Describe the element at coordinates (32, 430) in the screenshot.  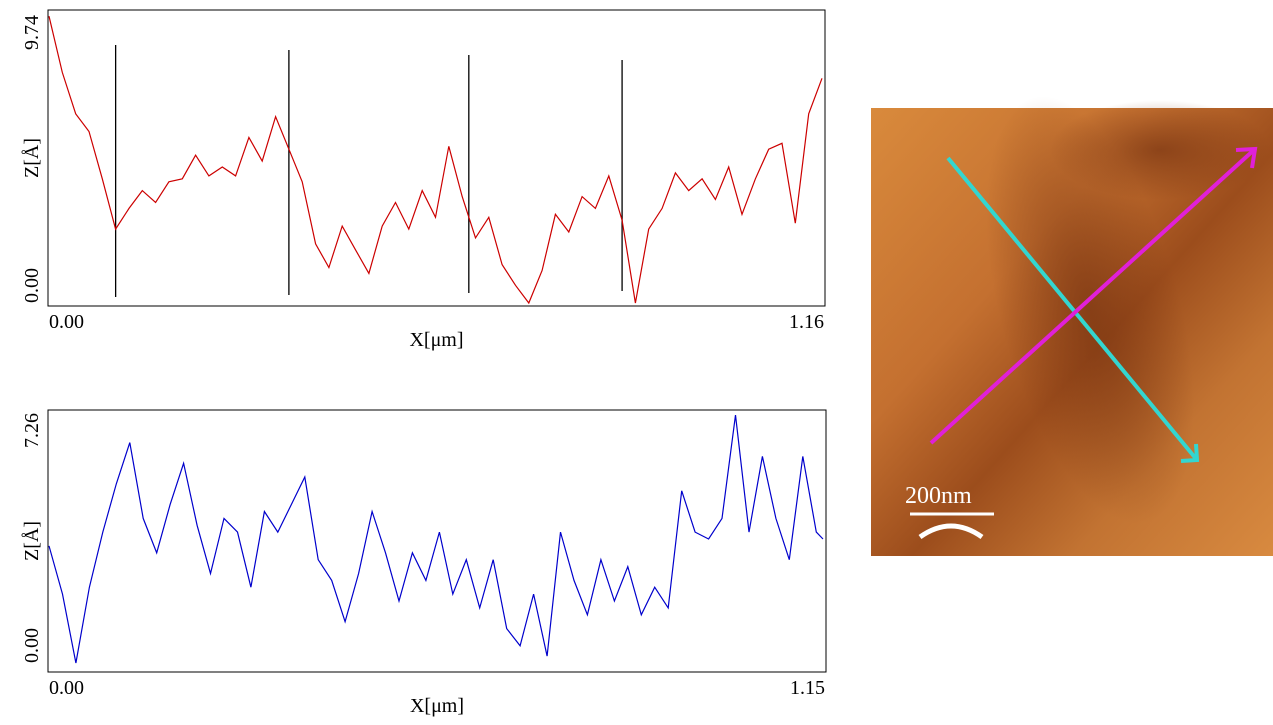
I see `y-tick-label: 7.26` at that location.